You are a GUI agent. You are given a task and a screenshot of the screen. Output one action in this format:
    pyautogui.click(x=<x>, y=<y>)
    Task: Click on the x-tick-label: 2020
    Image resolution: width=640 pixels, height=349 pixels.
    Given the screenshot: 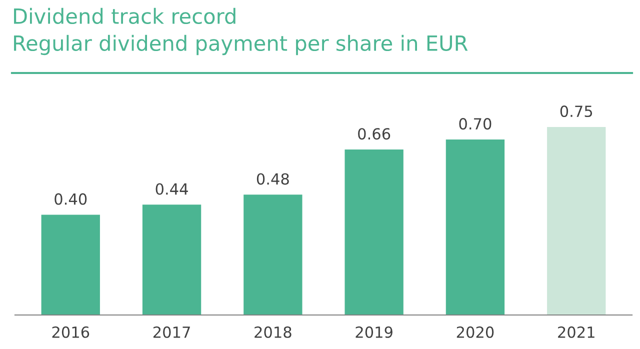 What is the action you would take?
    pyautogui.click(x=475, y=332)
    